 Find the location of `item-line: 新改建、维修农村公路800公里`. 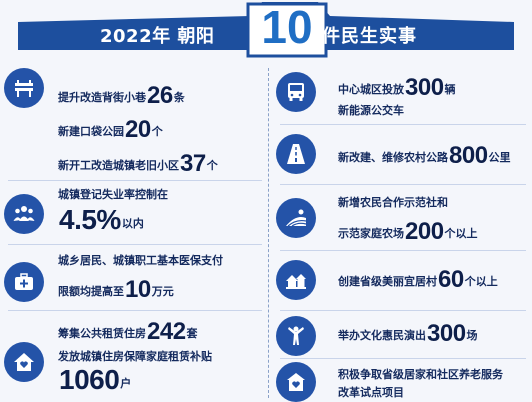

item-line: 新改建、维修农村公路800公里 is located at coordinates (424, 155).